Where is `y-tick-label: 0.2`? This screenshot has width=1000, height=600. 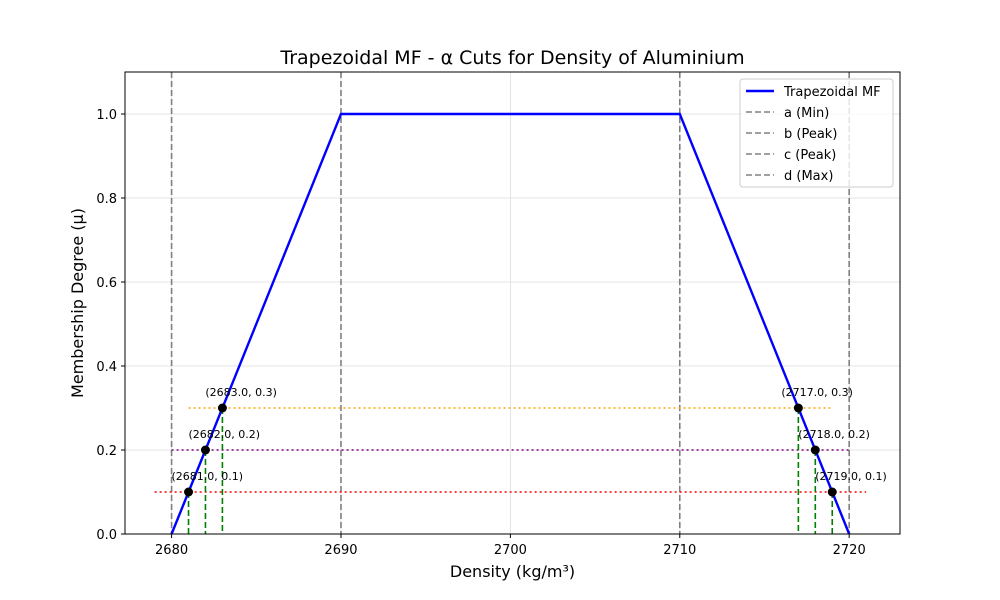 y-tick-label: 0.2 is located at coordinates (106, 451).